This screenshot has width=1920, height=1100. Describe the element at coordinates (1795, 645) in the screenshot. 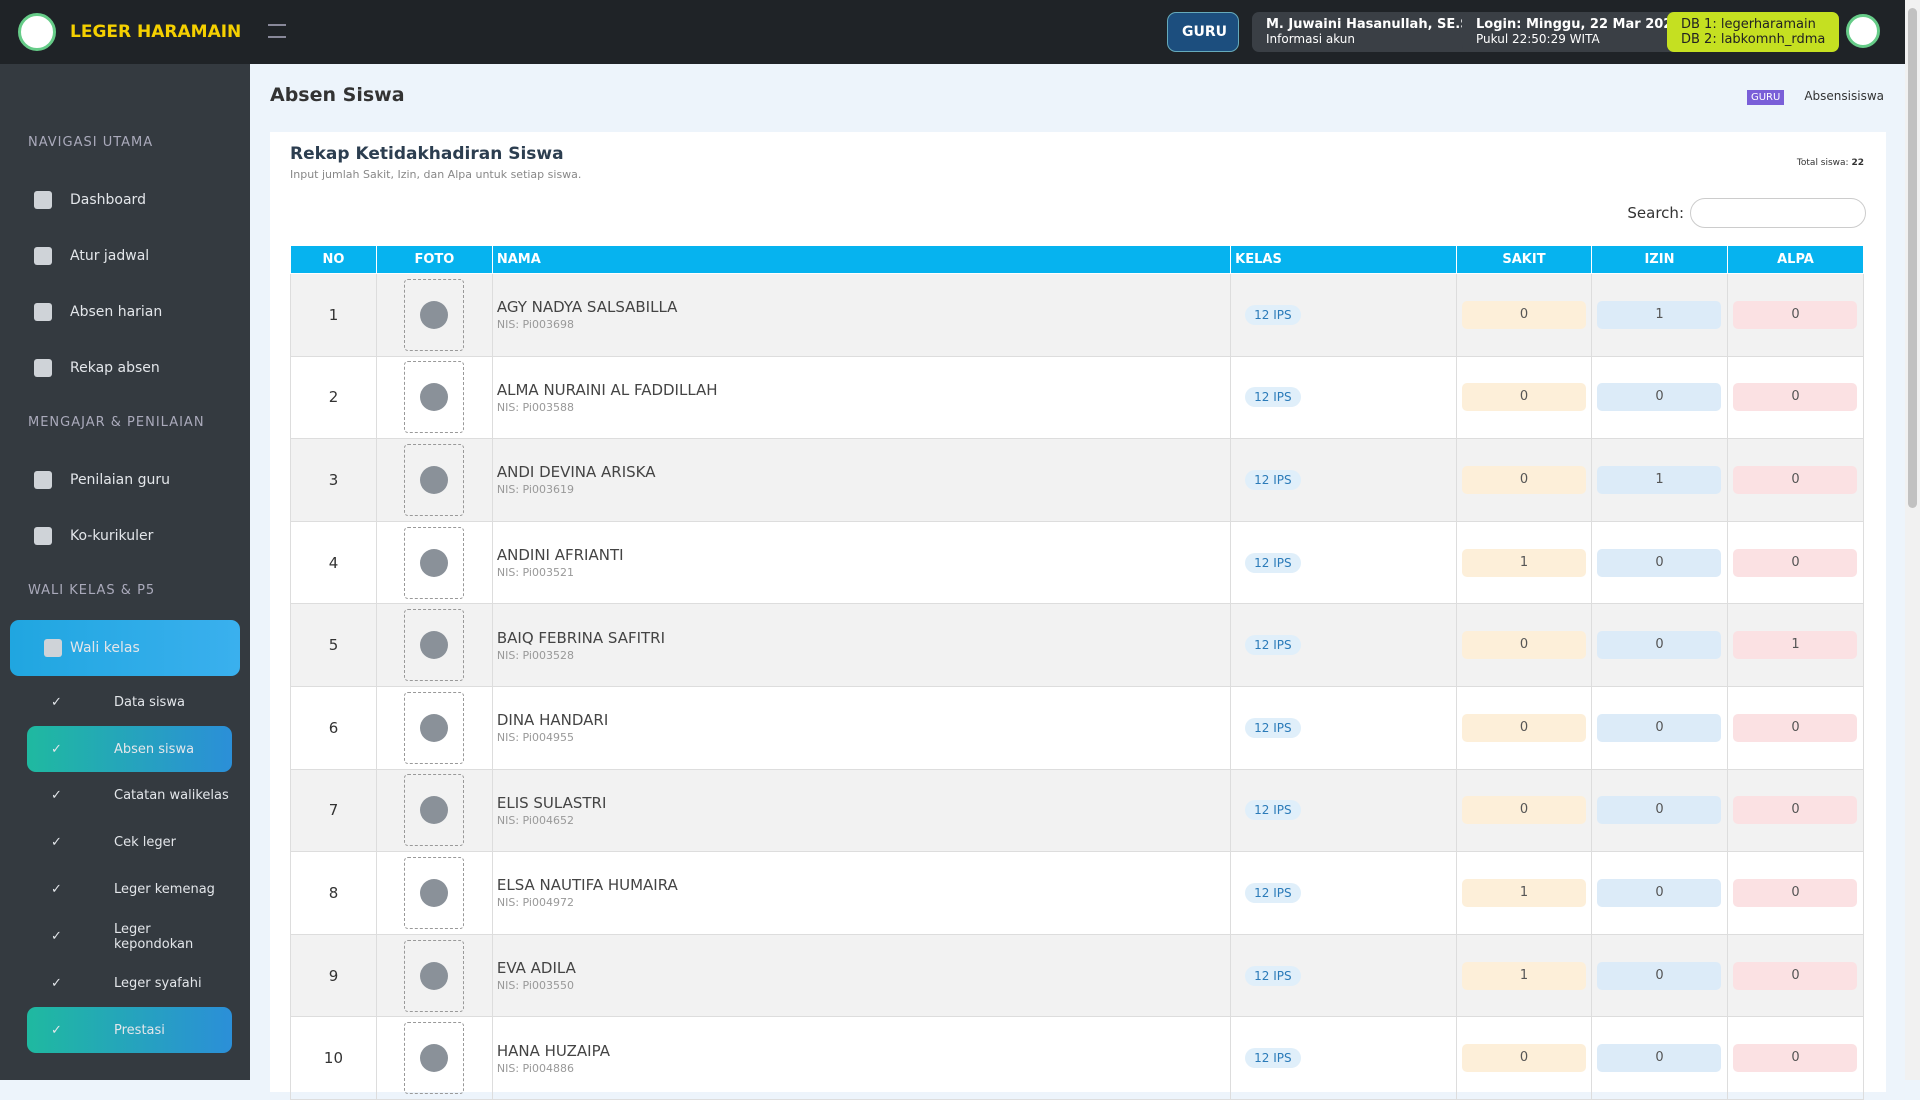

I see `alpa-input: 1` at that location.